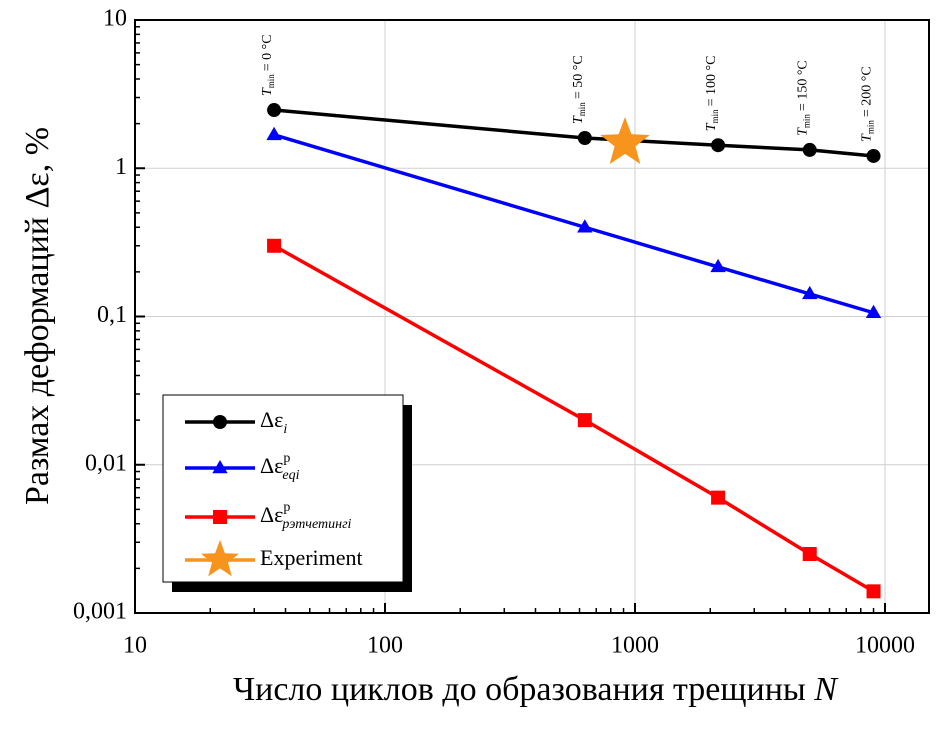 This screenshot has width=936, height=733. I want to click on y-tick-label: 0,01, so click(106, 463).